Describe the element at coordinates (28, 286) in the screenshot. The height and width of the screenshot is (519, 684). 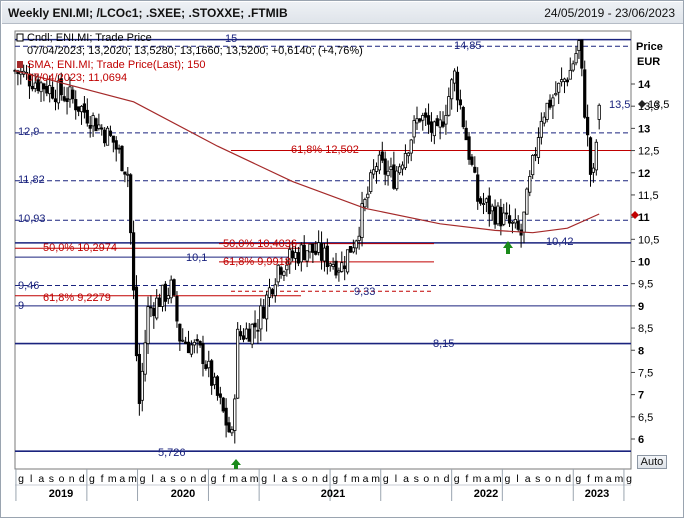
I see `level-label-9-46: 9,46` at that location.